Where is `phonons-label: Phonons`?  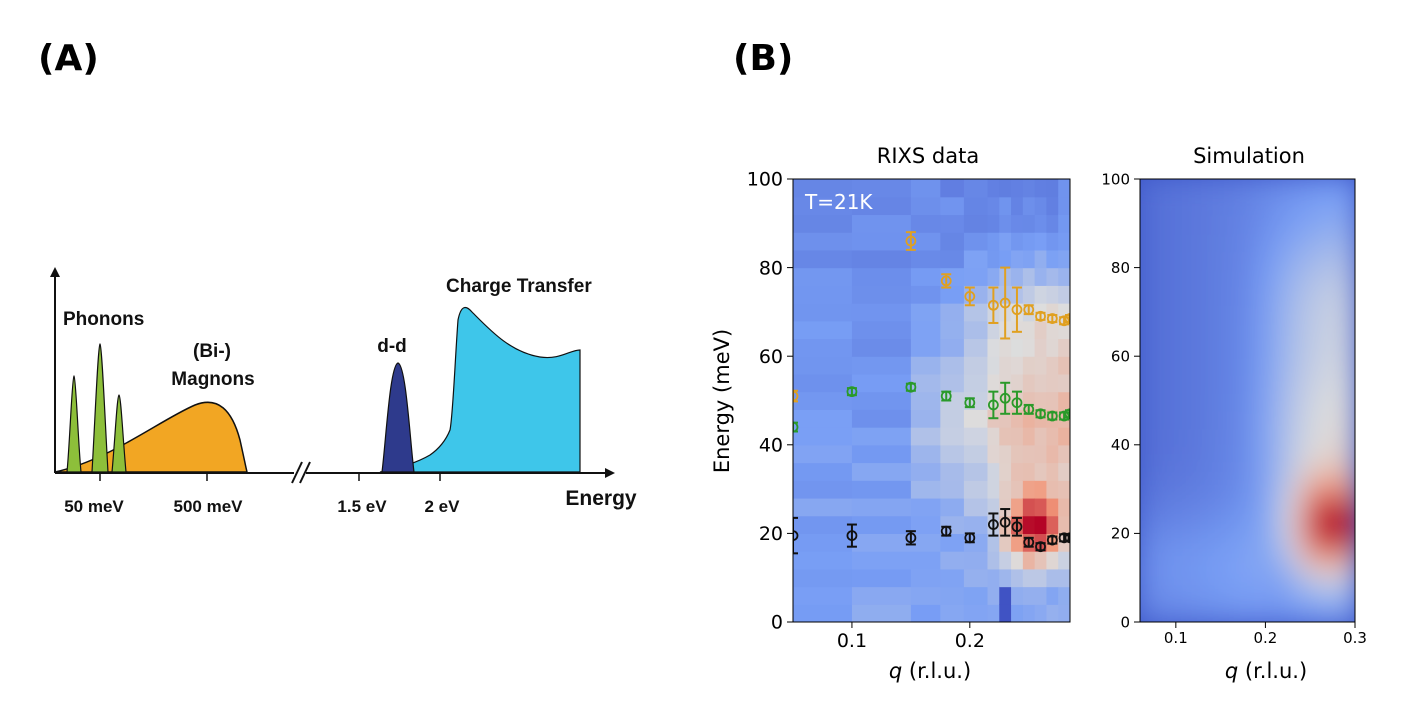 phonons-label: Phonons is located at coordinates (103, 319).